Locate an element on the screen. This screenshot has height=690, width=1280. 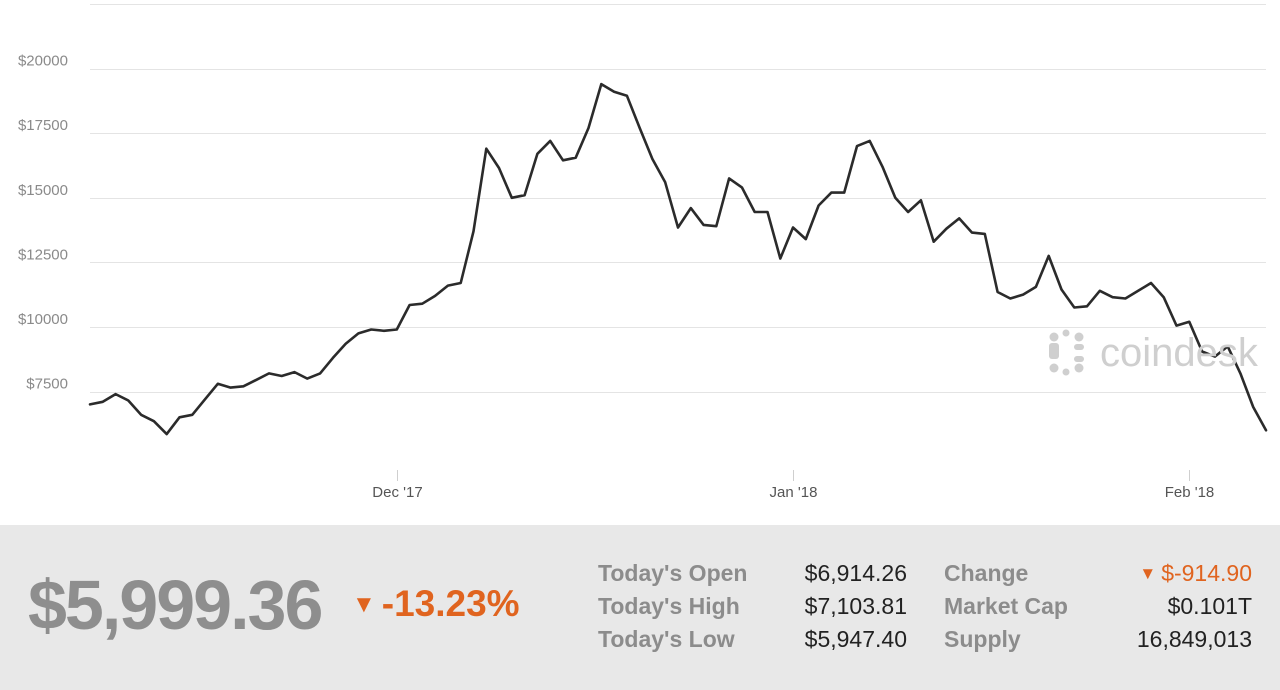
stat-label-high: Today's High is located at coordinates (669, 606).